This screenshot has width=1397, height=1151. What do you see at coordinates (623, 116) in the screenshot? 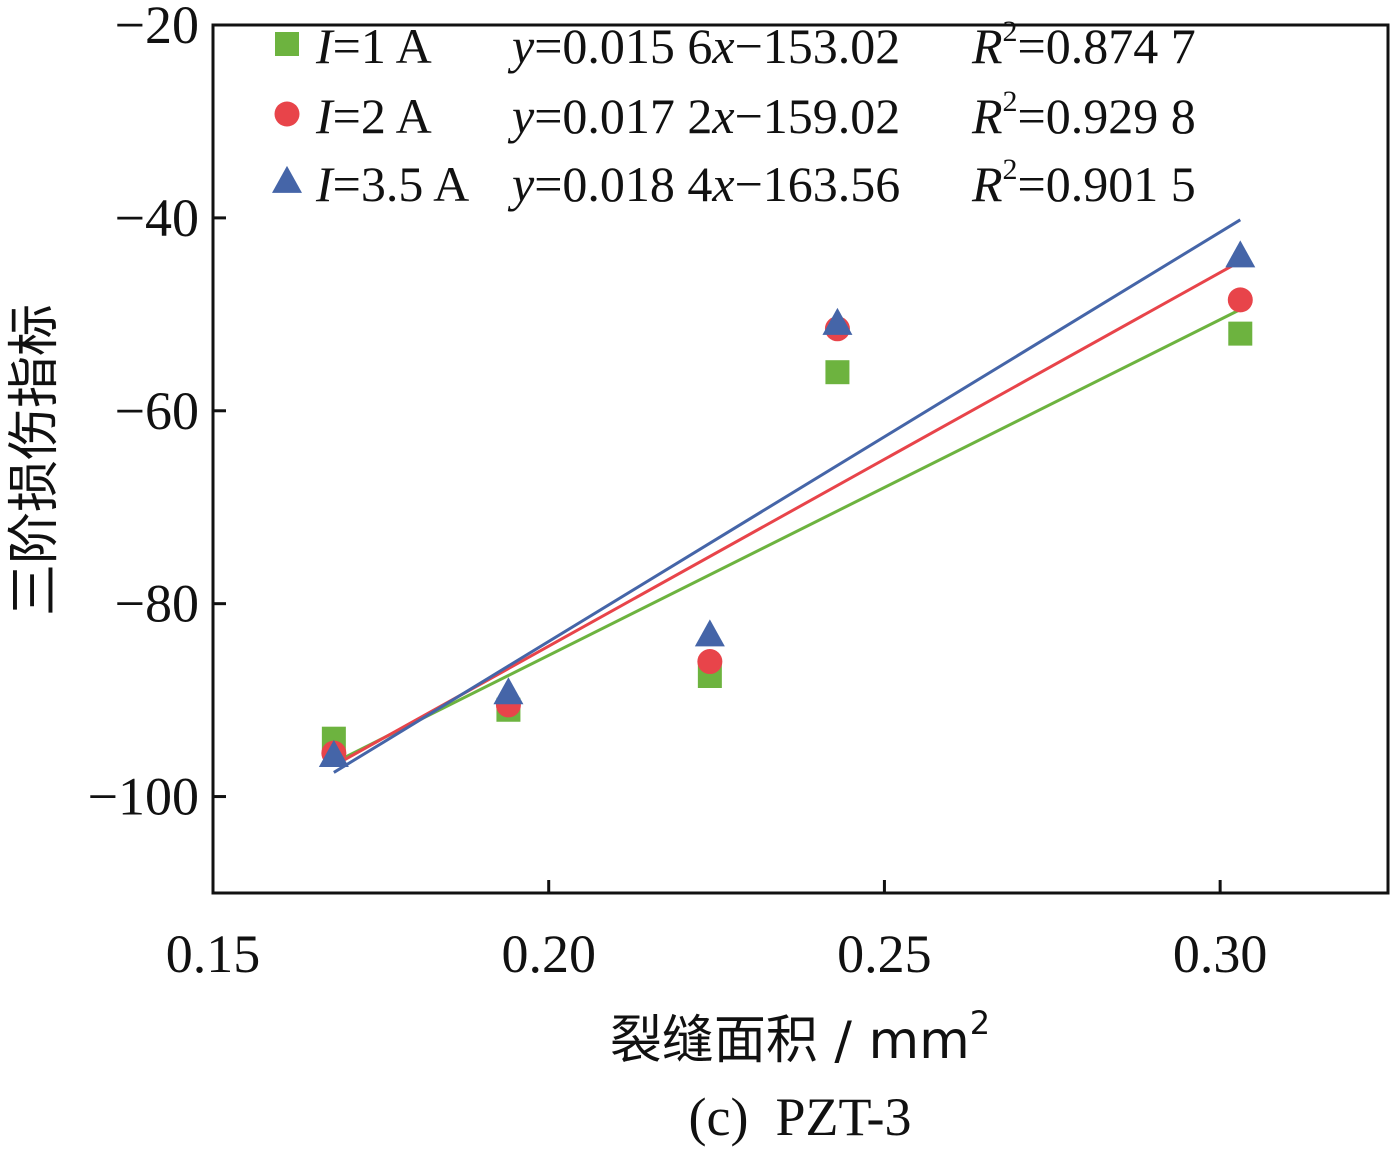
I see `equation-slope: =0.017 2` at bounding box center [623, 116].